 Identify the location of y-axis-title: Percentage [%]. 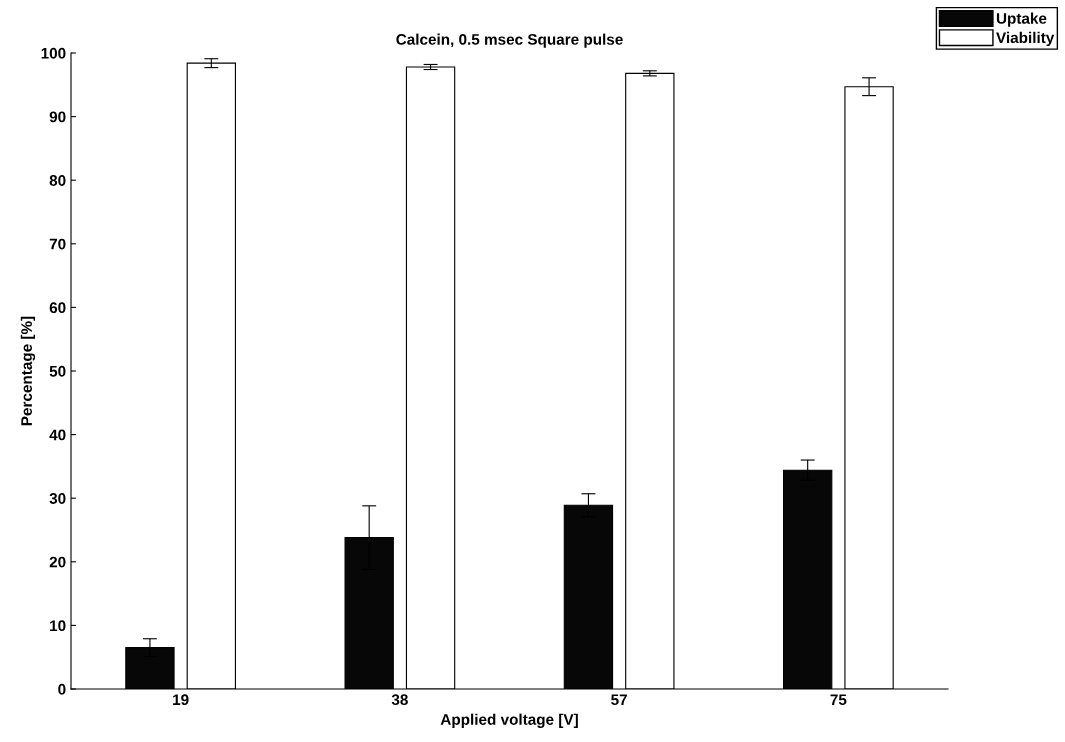
(28, 371).